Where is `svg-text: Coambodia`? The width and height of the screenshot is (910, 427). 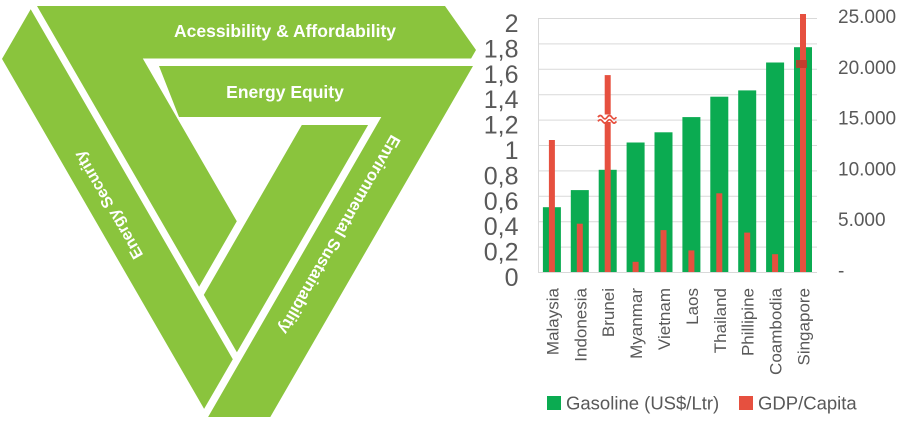
svg-text: Coambodia is located at coordinates (776, 330).